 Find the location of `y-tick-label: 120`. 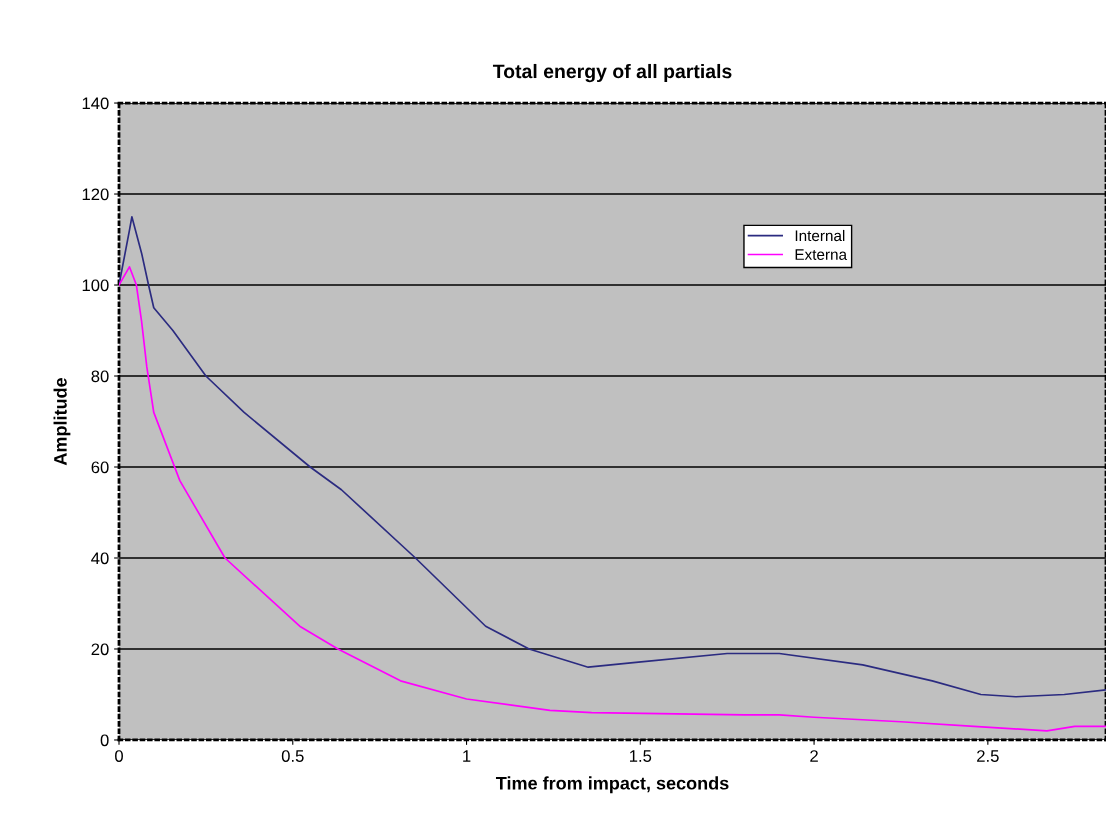

y-tick-label: 120 is located at coordinates (95, 194).